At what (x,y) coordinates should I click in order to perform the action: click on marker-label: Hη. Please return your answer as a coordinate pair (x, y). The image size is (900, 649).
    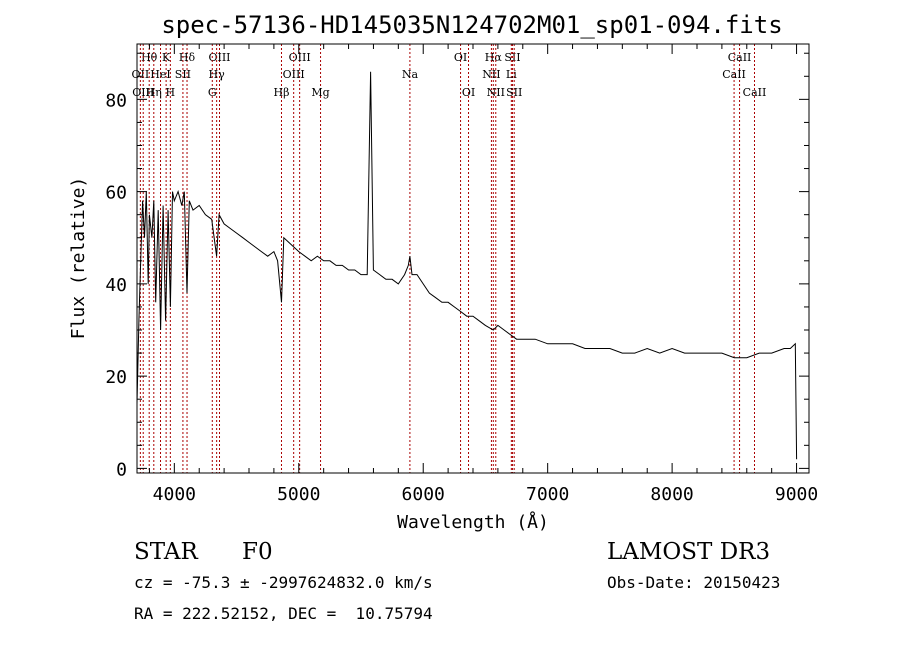
    Looking at the image, I should click on (154, 92).